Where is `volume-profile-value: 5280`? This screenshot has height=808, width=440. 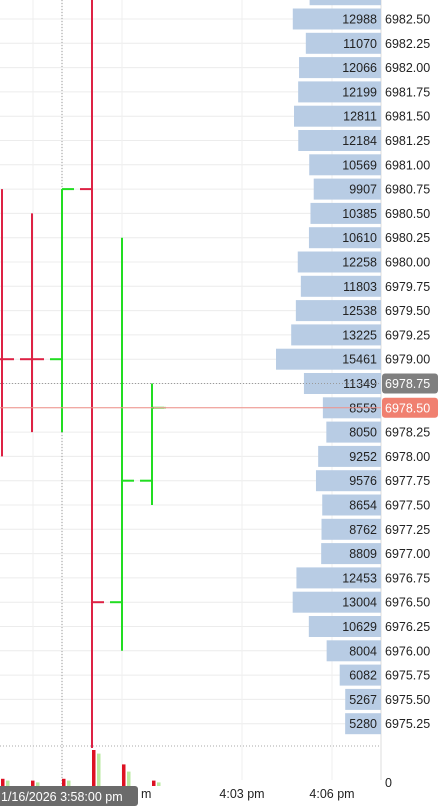
volume-profile-value: 5280 is located at coordinates (363, 724).